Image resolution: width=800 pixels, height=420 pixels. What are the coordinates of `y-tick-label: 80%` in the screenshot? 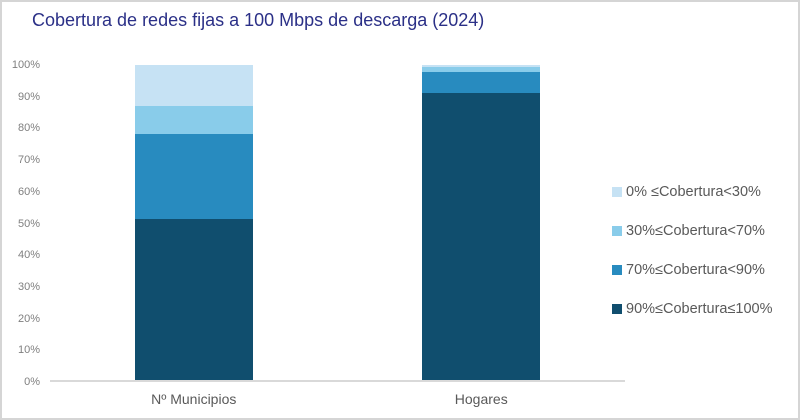 It's located at (28, 128).